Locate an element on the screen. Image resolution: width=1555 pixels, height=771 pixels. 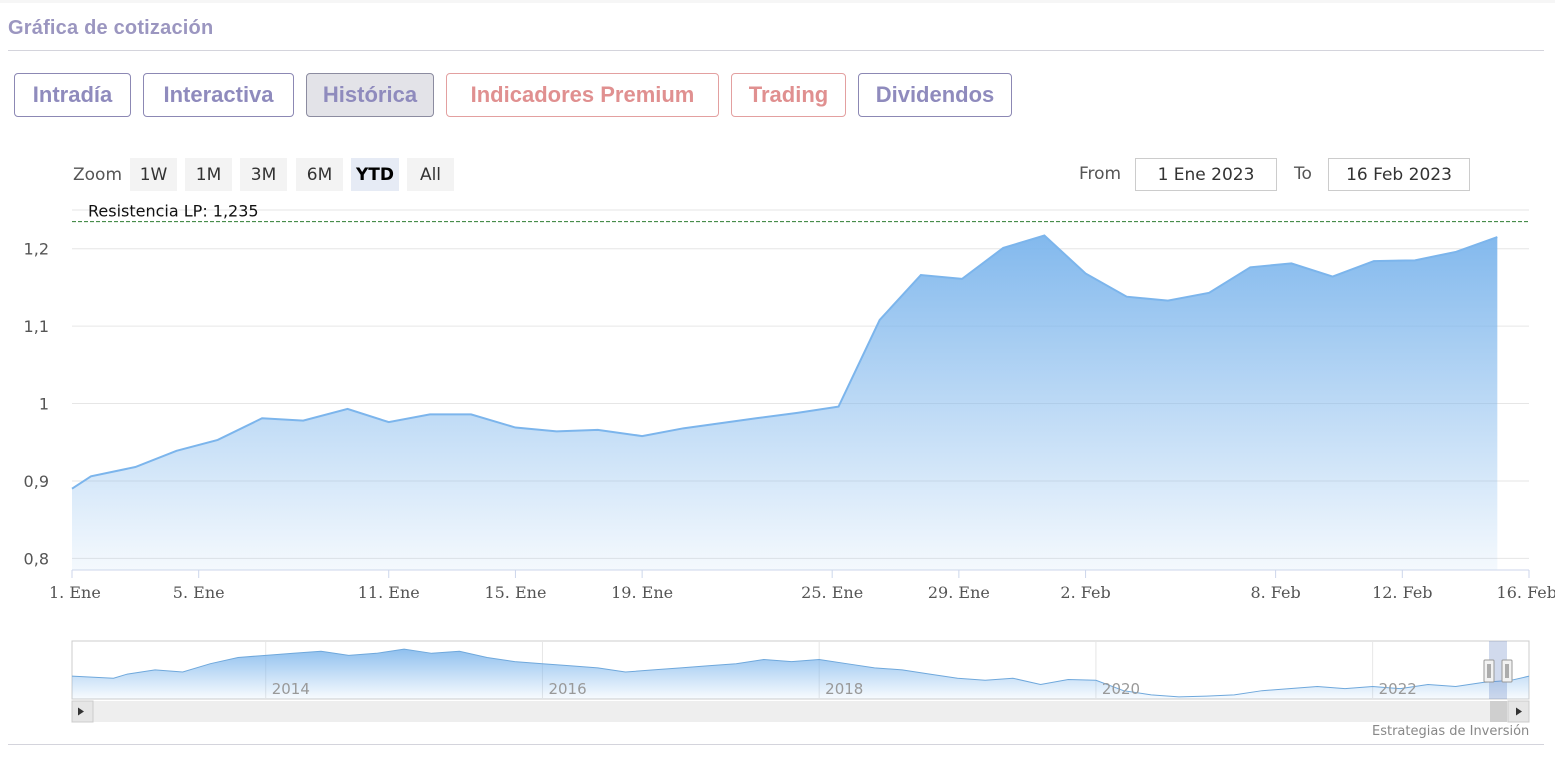
zoom-3m-button: 3M is located at coordinates (263, 174).